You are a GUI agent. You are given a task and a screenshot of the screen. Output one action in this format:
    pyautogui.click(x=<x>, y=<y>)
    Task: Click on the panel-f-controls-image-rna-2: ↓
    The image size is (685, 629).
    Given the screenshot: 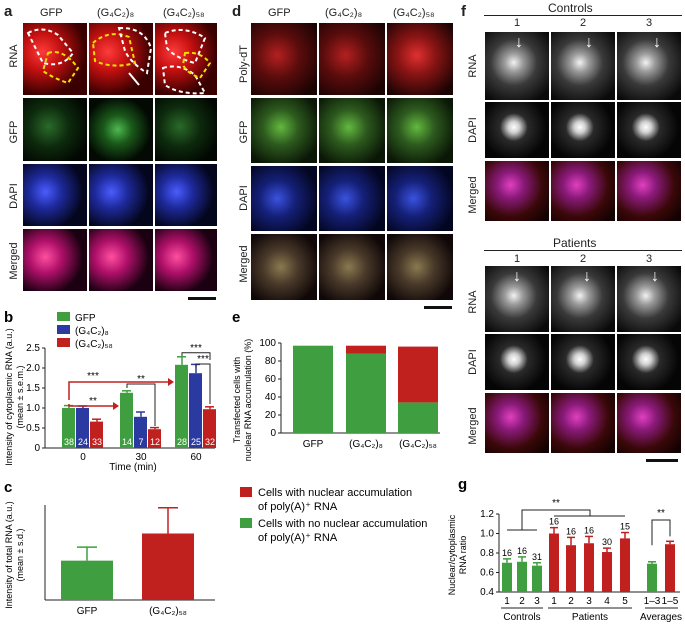 What is the action you would take?
    pyautogui.click(x=583, y=66)
    